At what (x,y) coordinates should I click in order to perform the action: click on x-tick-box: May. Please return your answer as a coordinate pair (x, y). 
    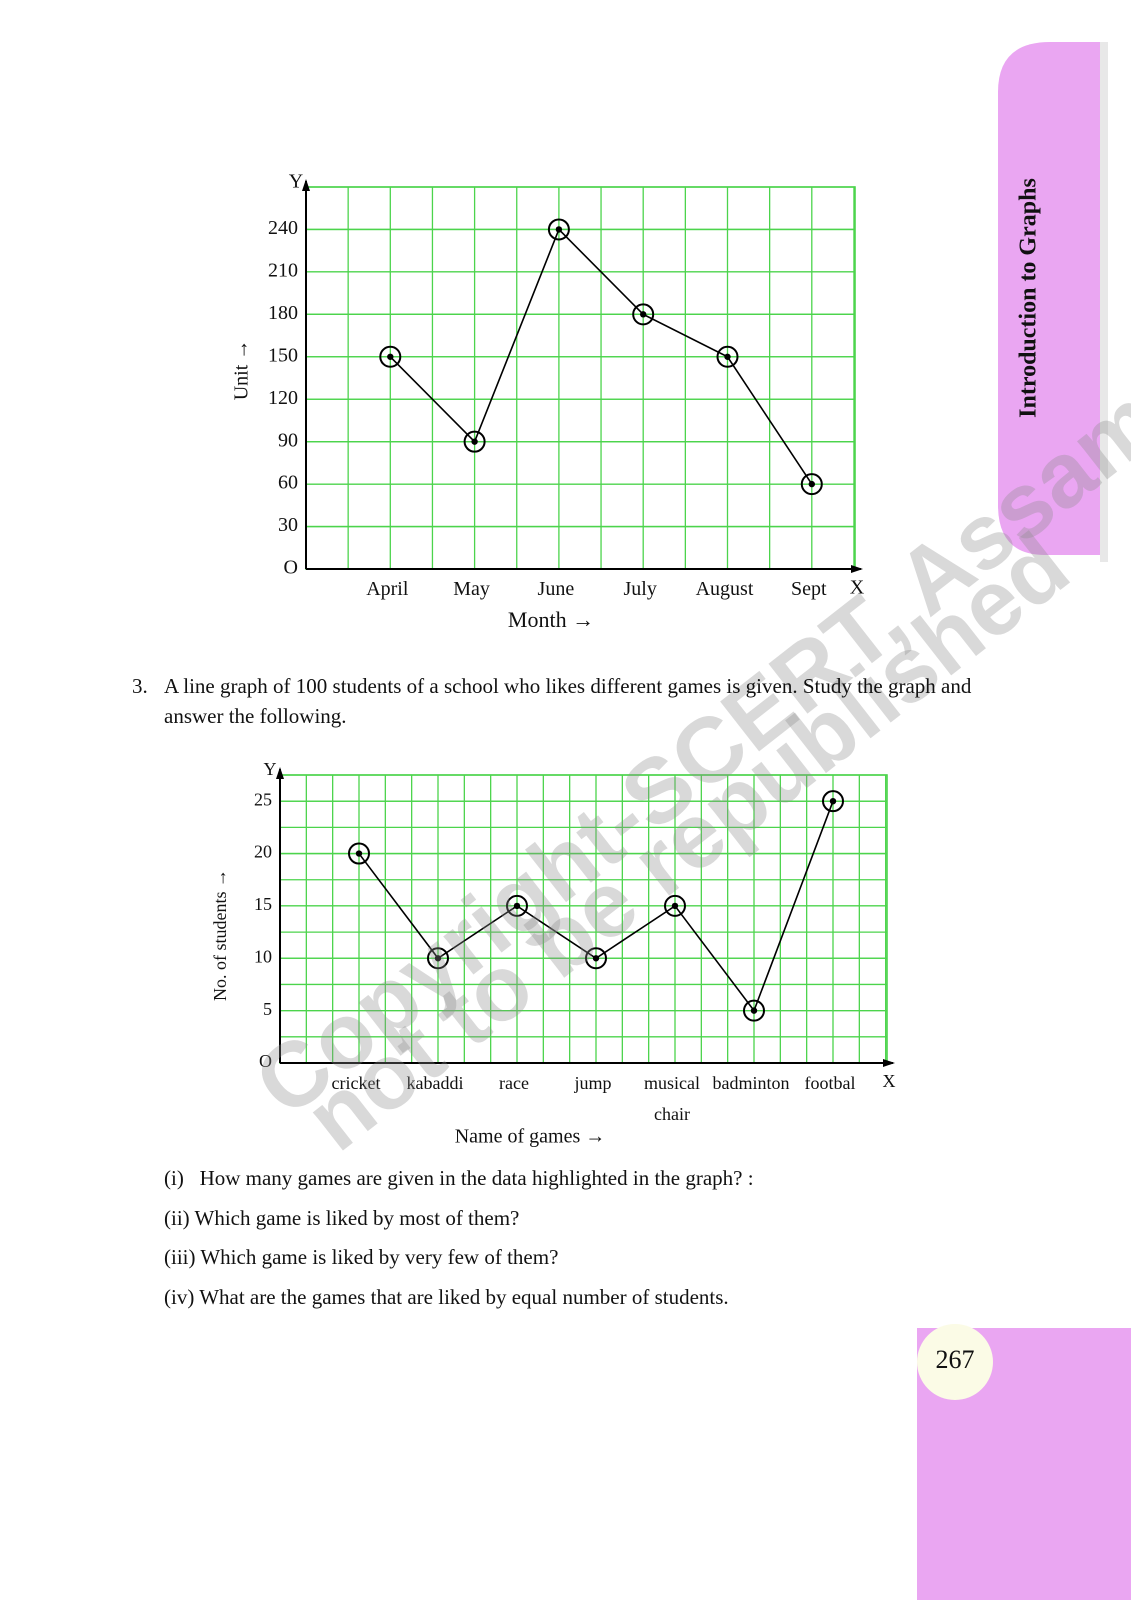
    Looking at the image, I should click on (471, 589).